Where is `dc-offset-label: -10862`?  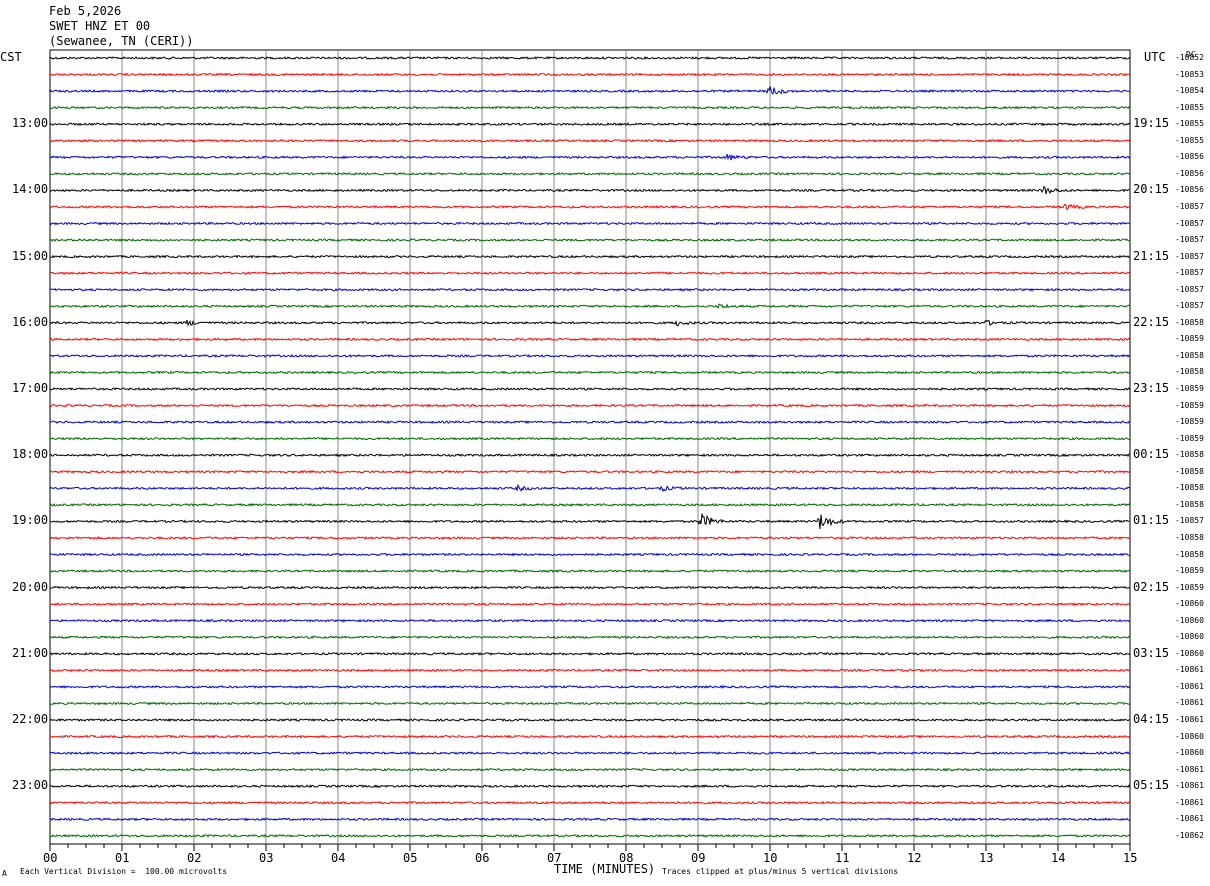 dc-offset-label: -10862 is located at coordinates (1189, 835).